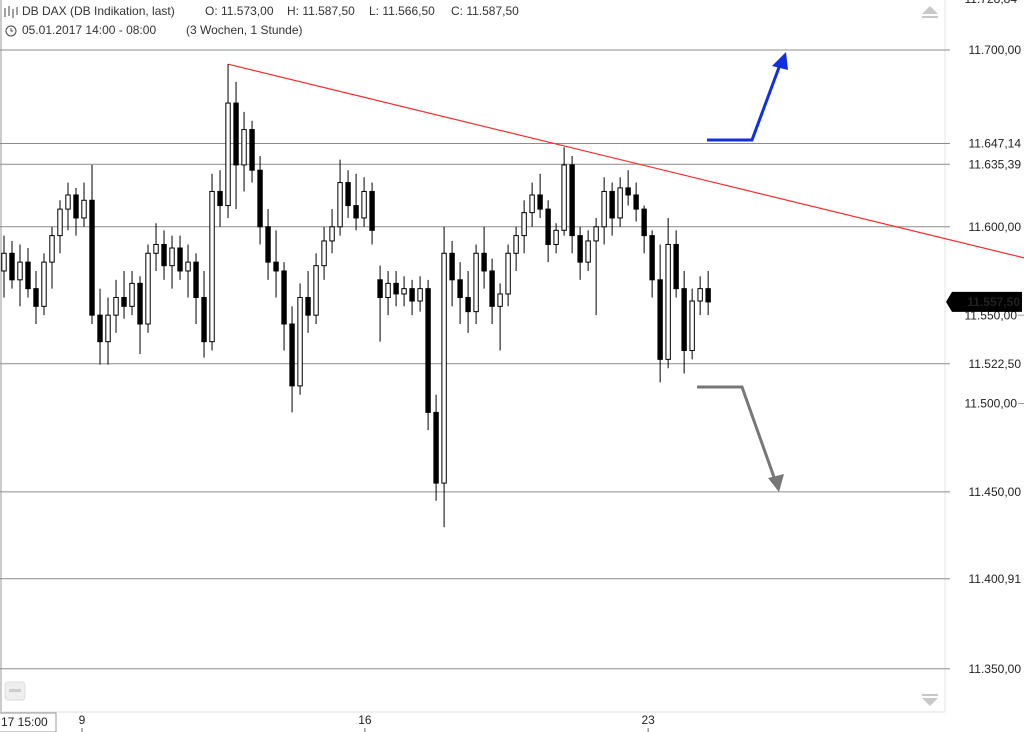 Image resolution: width=1024 pixels, height=732 pixels. What do you see at coordinates (930, 17) in the screenshot?
I see `scroll-up-bar` at bounding box center [930, 17].